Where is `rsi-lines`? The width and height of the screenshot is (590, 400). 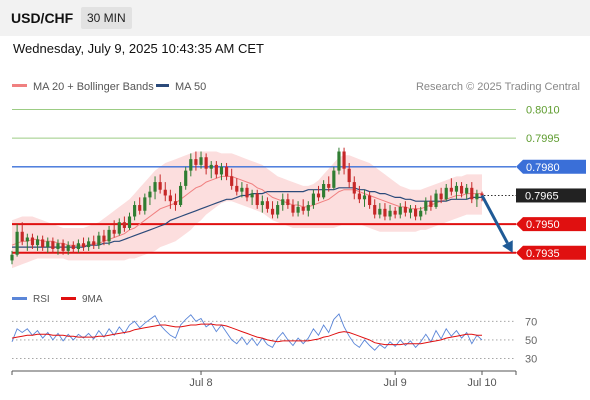
rsi-lines is located at coordinates (247, 332).